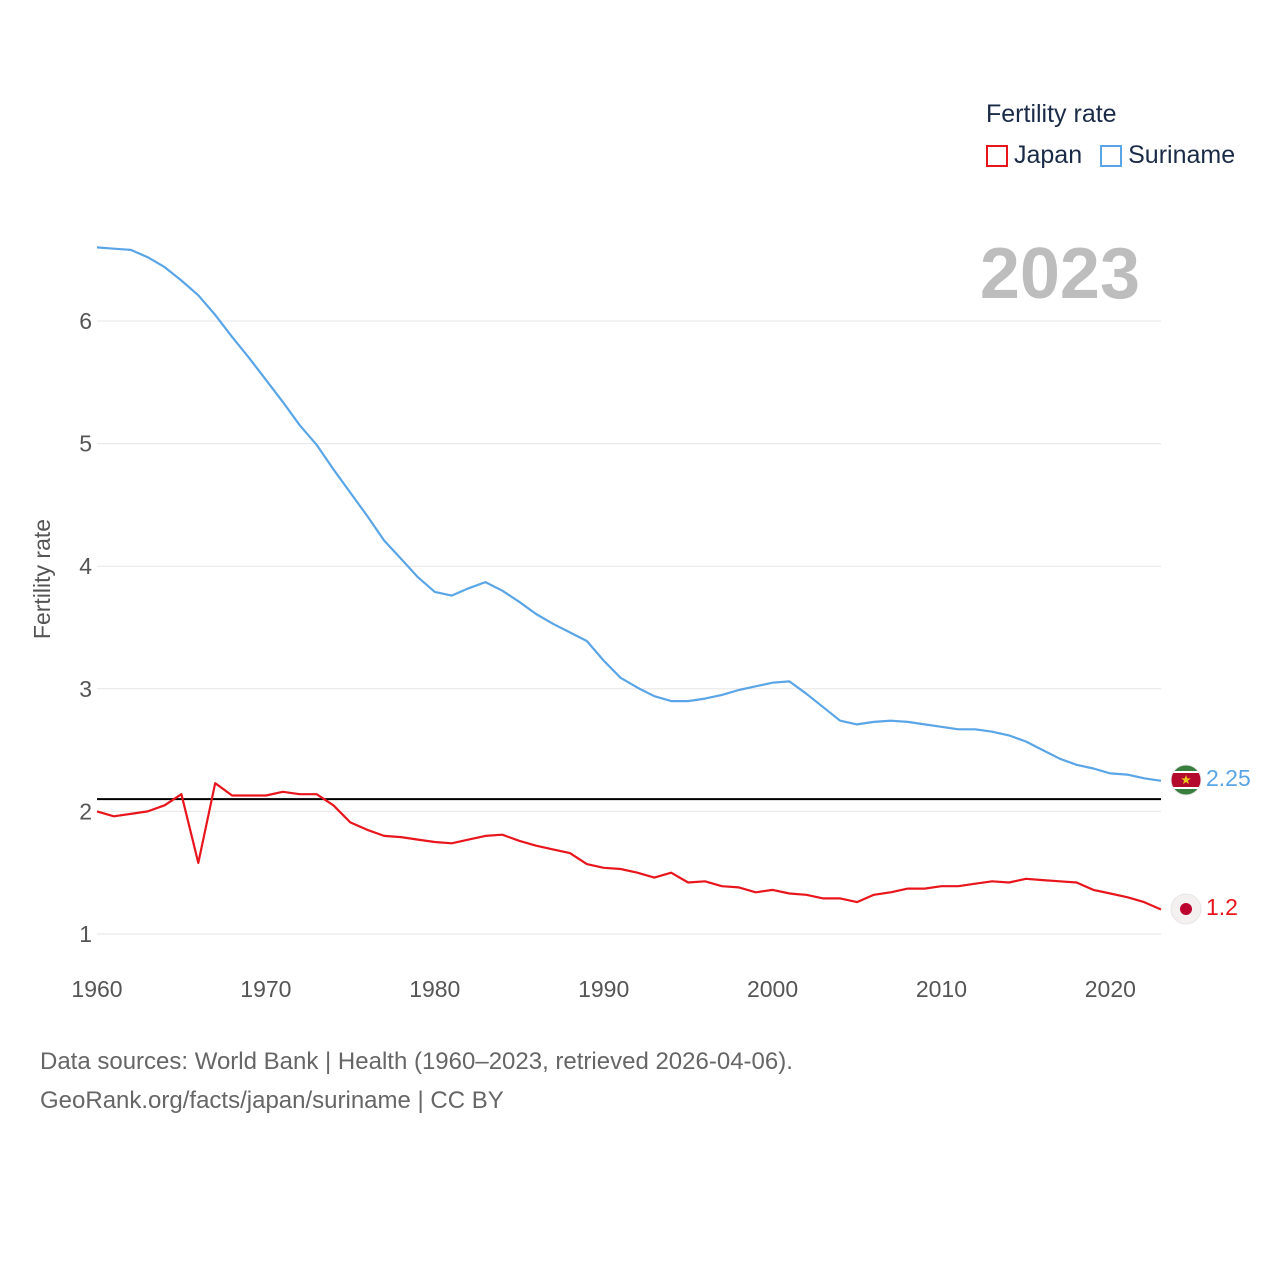  What do you see at coordinates (85, 934) in the screenshot?
I see `y-tick-label: 1` at bounding box center [85, 934].